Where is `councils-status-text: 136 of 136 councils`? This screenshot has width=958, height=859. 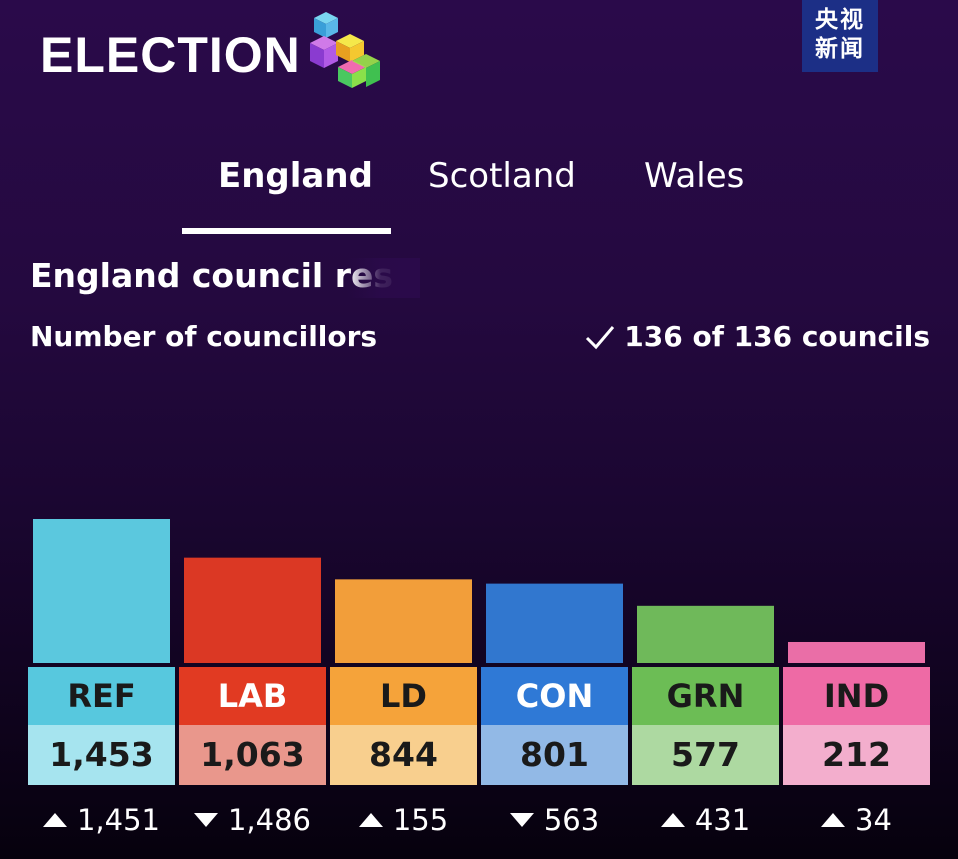 councils-status-text: 136 of 136 councils is located at coordinates (777, 336).